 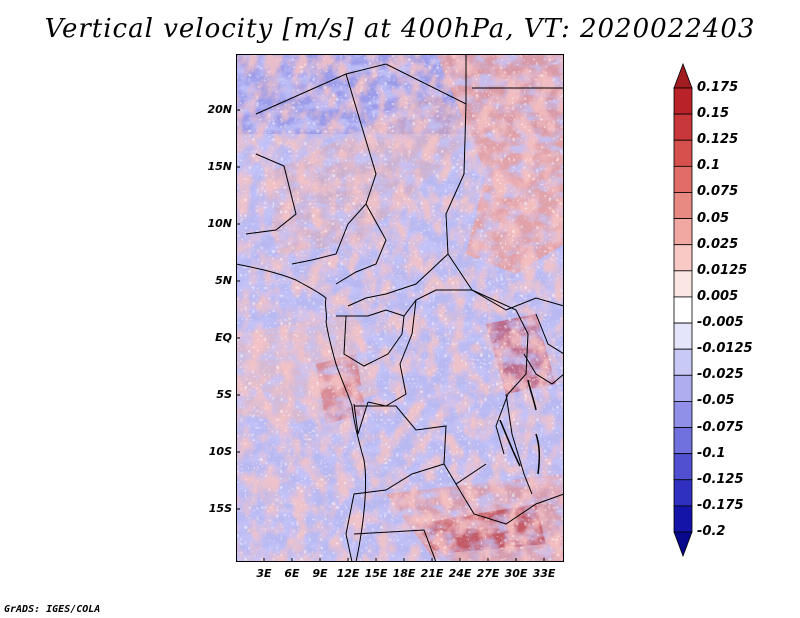 I want to click on colorbar, so click(x=683, y=310).